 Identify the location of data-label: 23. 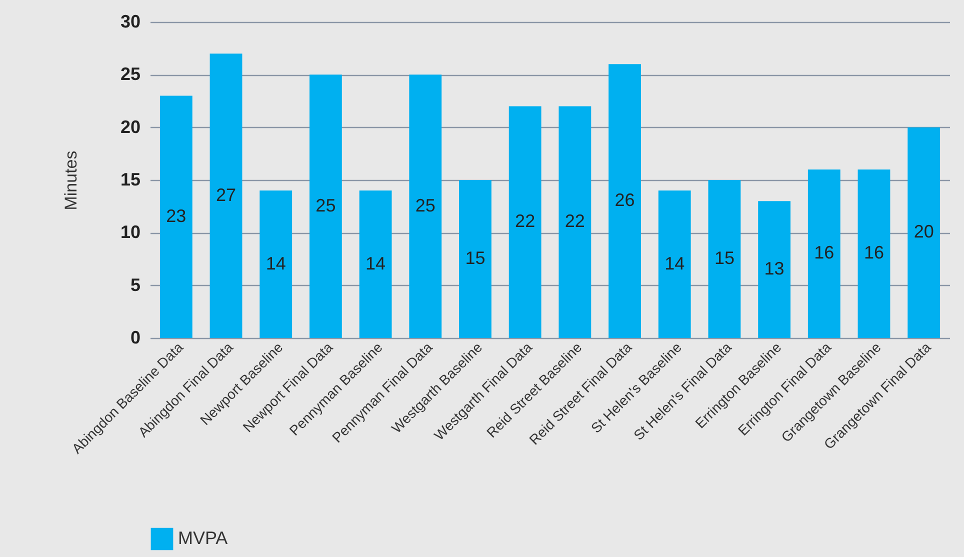
(176, 216).